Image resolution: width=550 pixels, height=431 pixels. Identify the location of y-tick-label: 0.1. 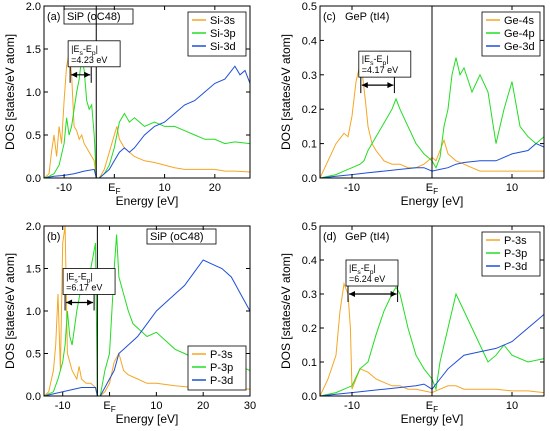
(309, 145).